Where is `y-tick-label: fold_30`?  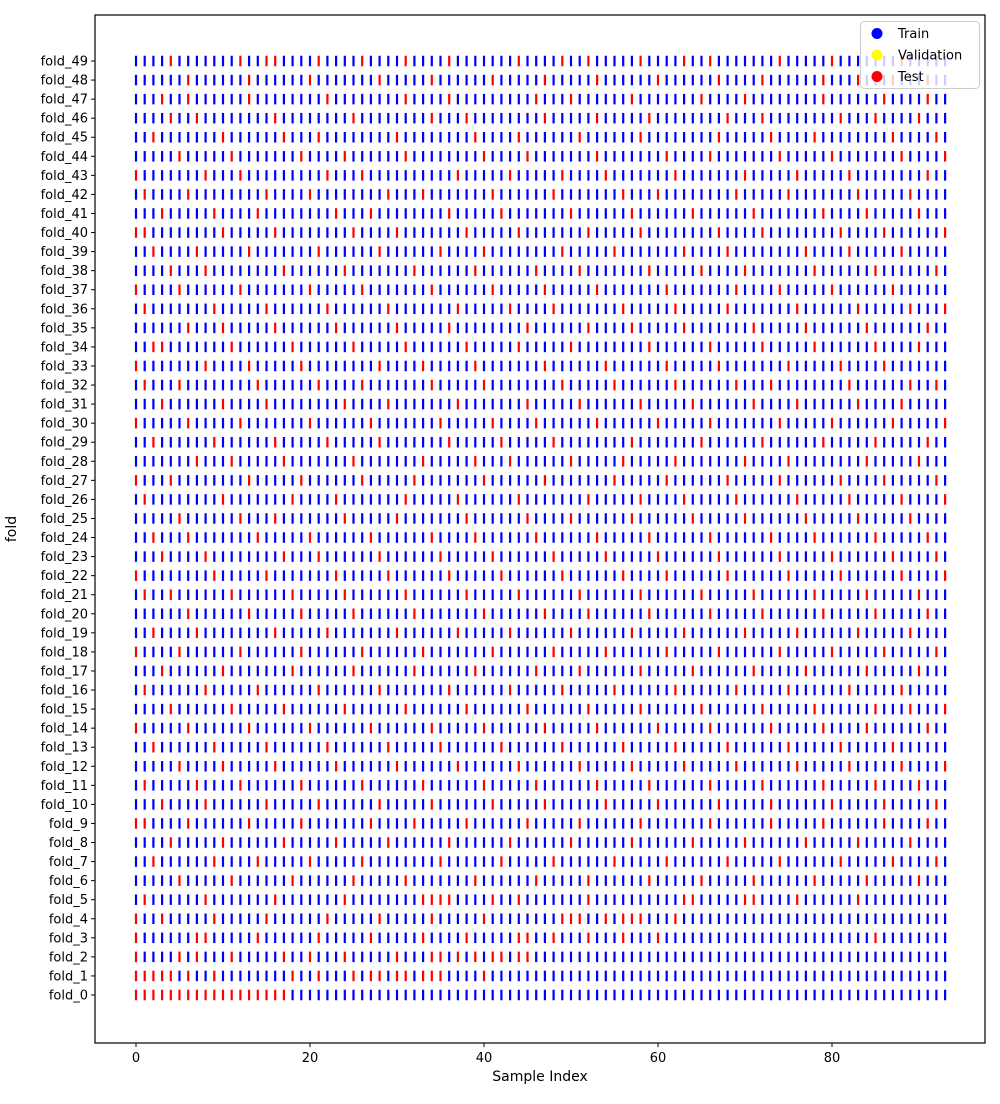 y-tick-label: fold_30 is located at coordinates (64, 424).